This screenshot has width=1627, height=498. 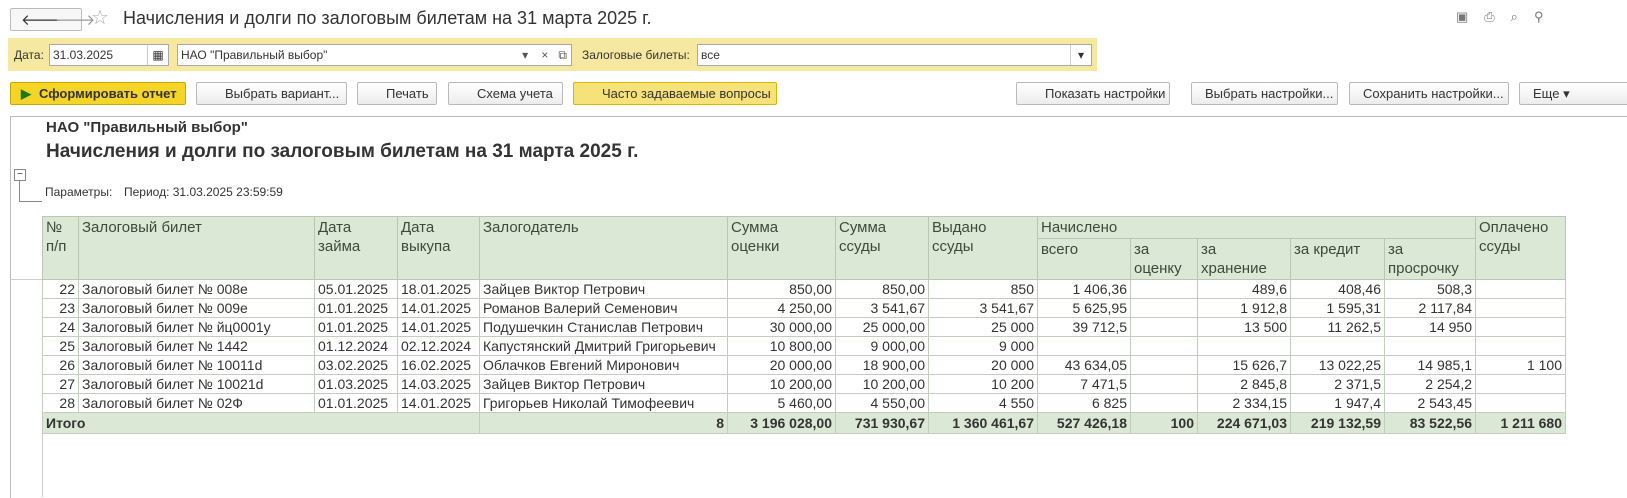 What do you see at coordinates (52, 19) in the screenshot?
I see `nav-buttons: 🡐 🡒` at bounding box center [52, 19].